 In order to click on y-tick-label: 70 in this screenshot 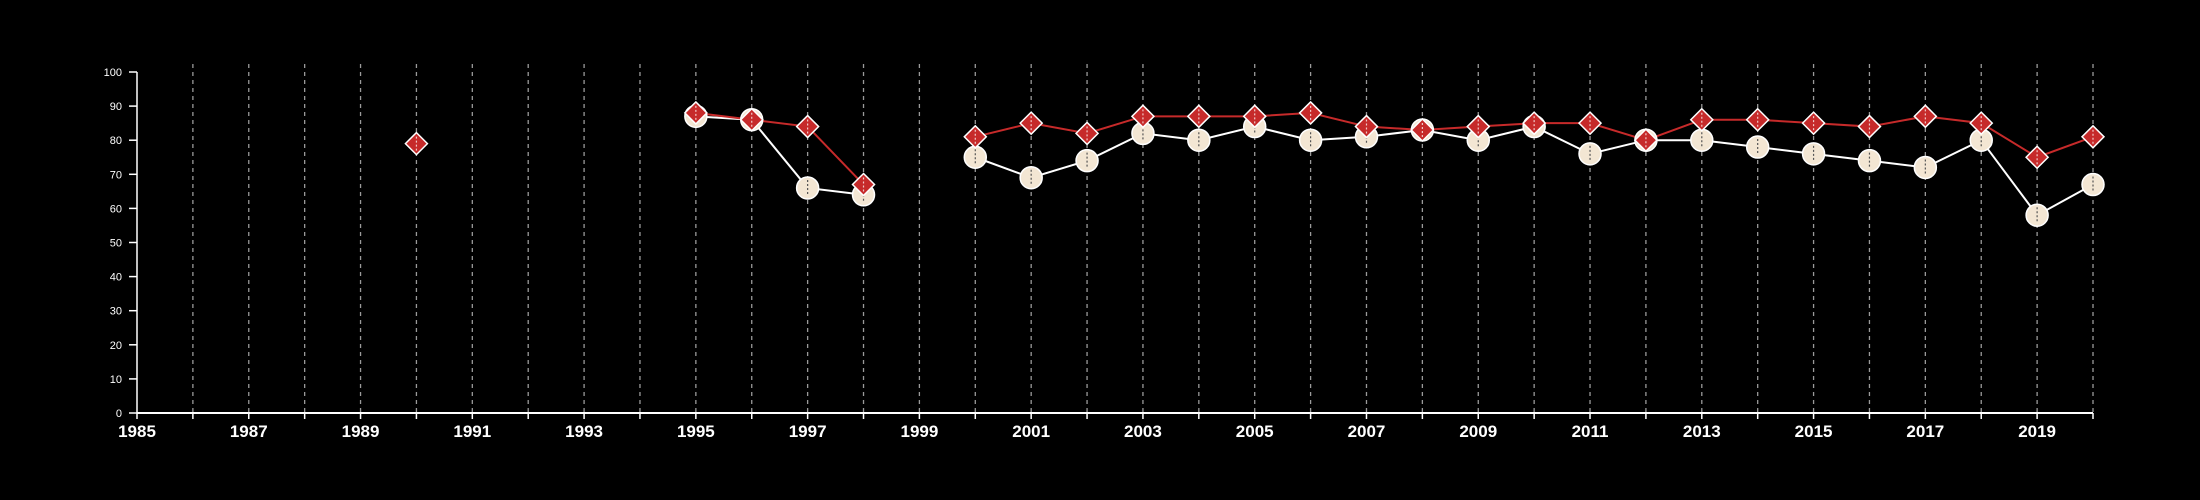, I will do `click(116, 175)`.